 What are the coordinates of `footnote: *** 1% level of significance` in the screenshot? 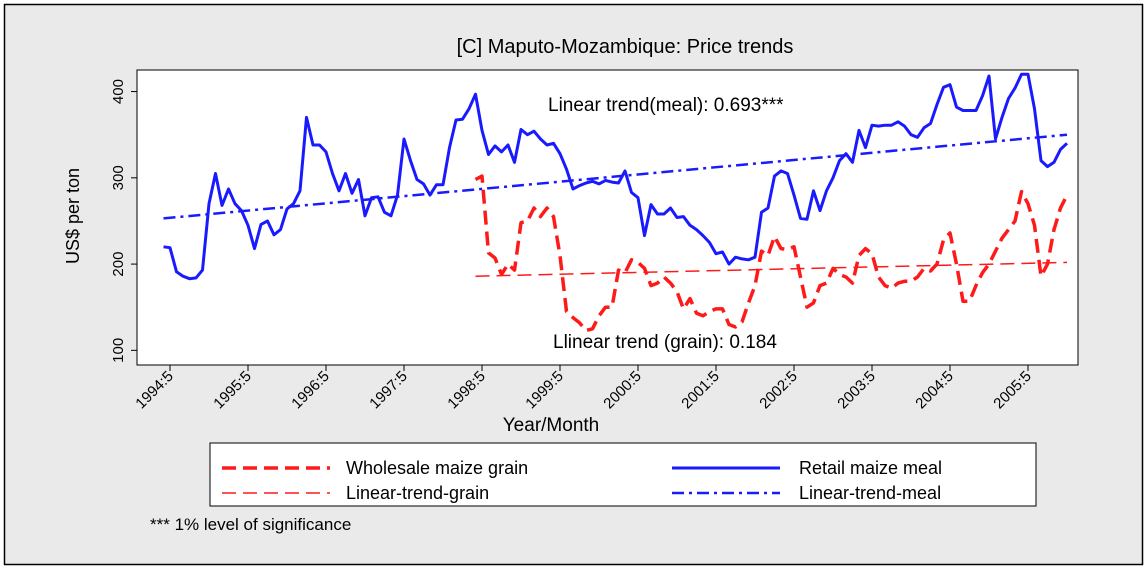 It's located at (250, 524).